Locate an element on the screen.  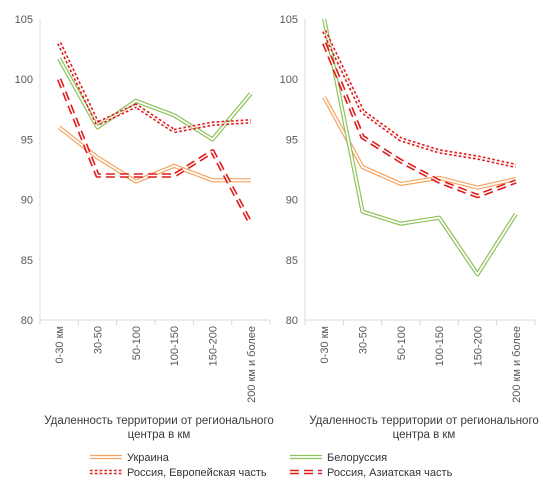
legend-item: Россия, Европейская часть is located at coordinates (178, 473).